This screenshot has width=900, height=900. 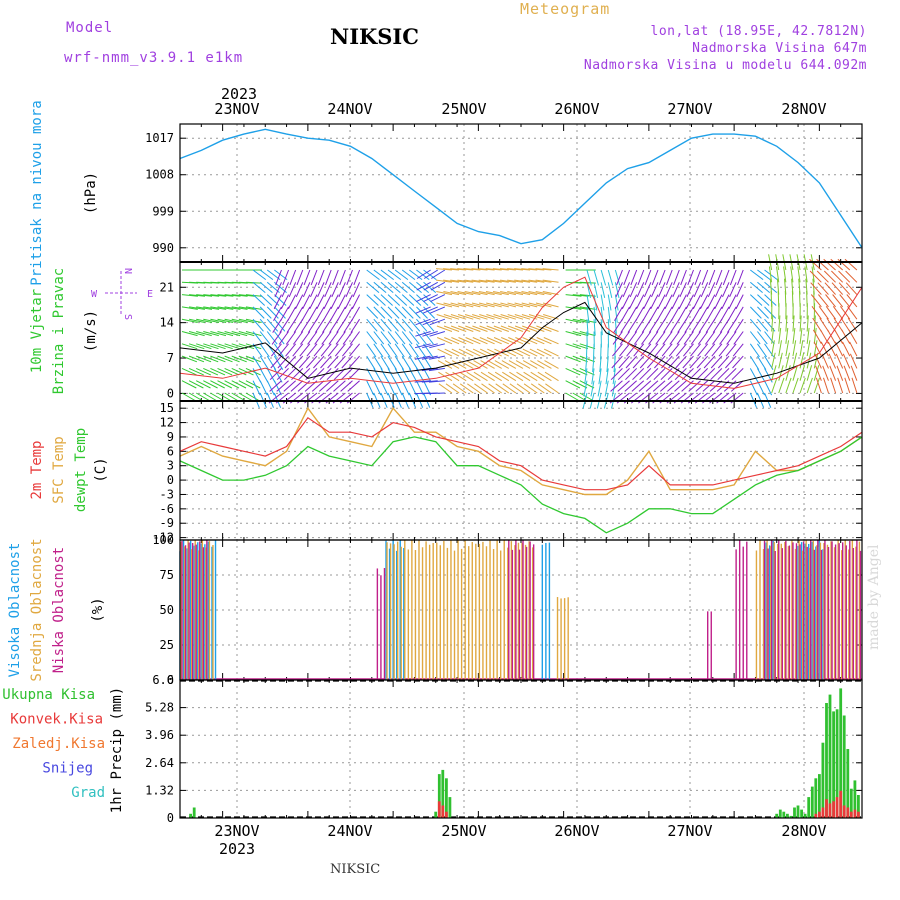 I want to click on precip-legend-item: Zaledj.Kisa, so click(x=58, y=744).